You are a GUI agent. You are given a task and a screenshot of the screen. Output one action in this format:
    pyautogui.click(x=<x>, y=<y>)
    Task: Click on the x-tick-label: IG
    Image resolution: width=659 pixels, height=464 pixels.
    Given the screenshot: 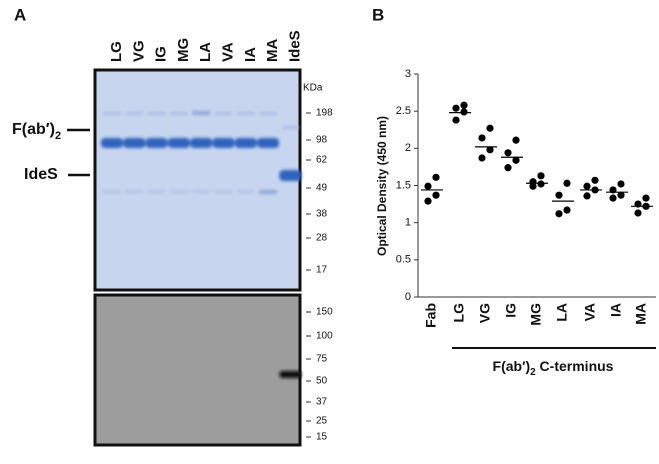 What is the action you would take?
    pyautogui.click(x=511, y=310)
    